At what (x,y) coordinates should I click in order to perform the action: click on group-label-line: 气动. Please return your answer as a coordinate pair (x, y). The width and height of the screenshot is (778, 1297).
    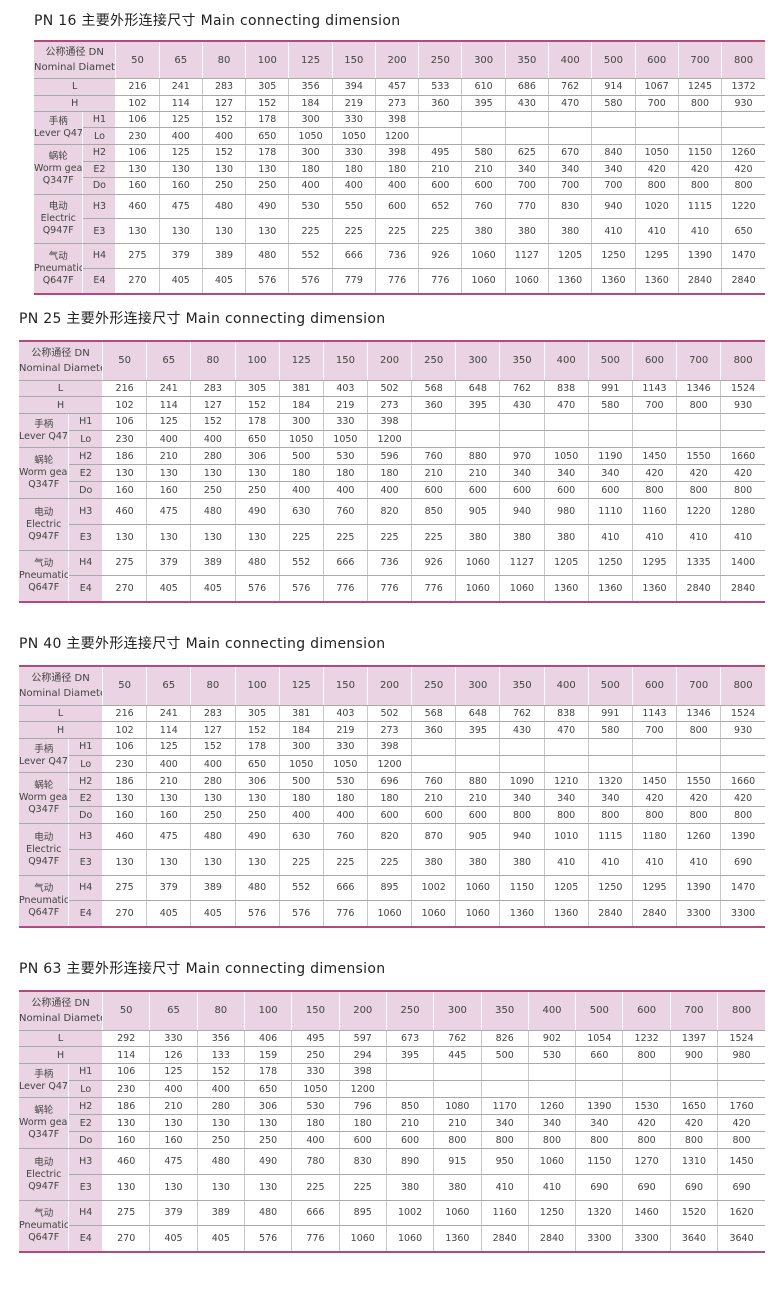
    Looking at the image, I should click on (44, 563).